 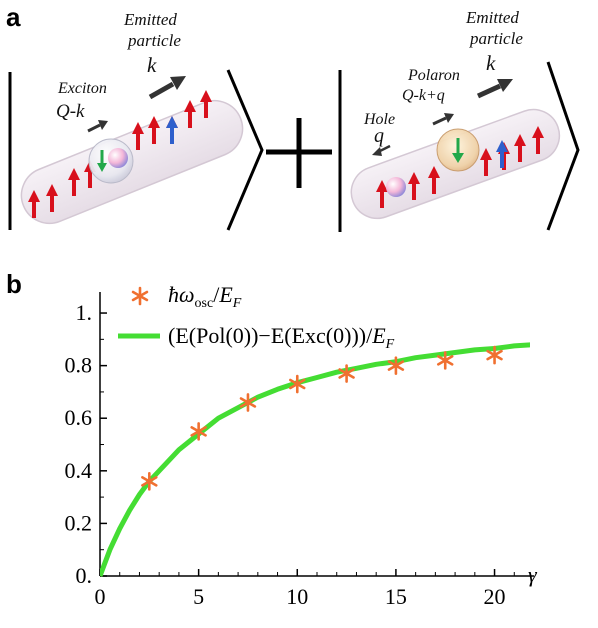 What do you see at coordinates (381, 150) in the screenshot?
I see `hole-momentum-arrow-icon` at bounding box center [381, 150].